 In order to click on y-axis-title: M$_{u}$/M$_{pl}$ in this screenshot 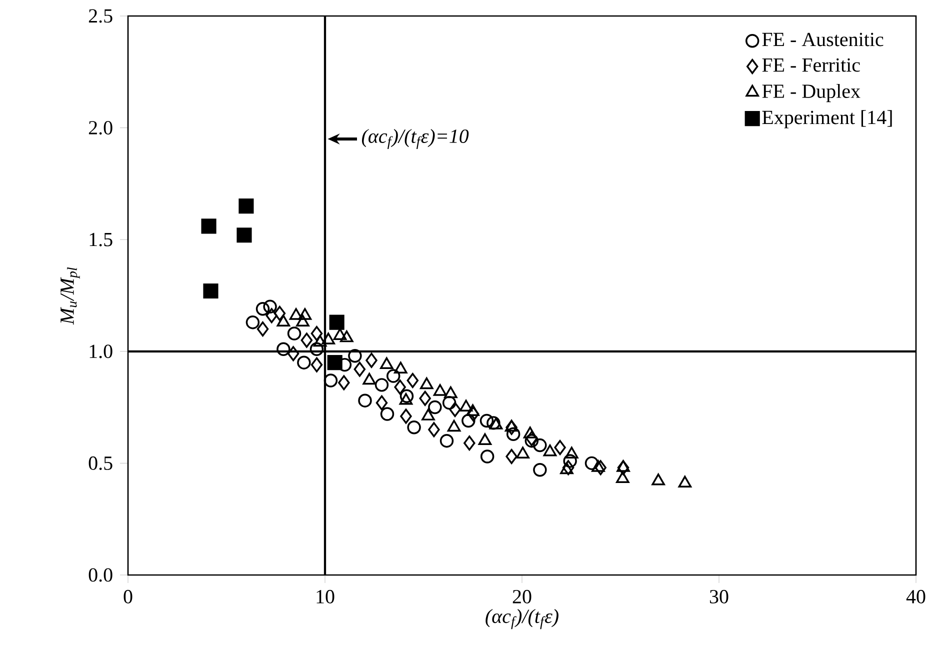, I will do `click(70, 296)`.